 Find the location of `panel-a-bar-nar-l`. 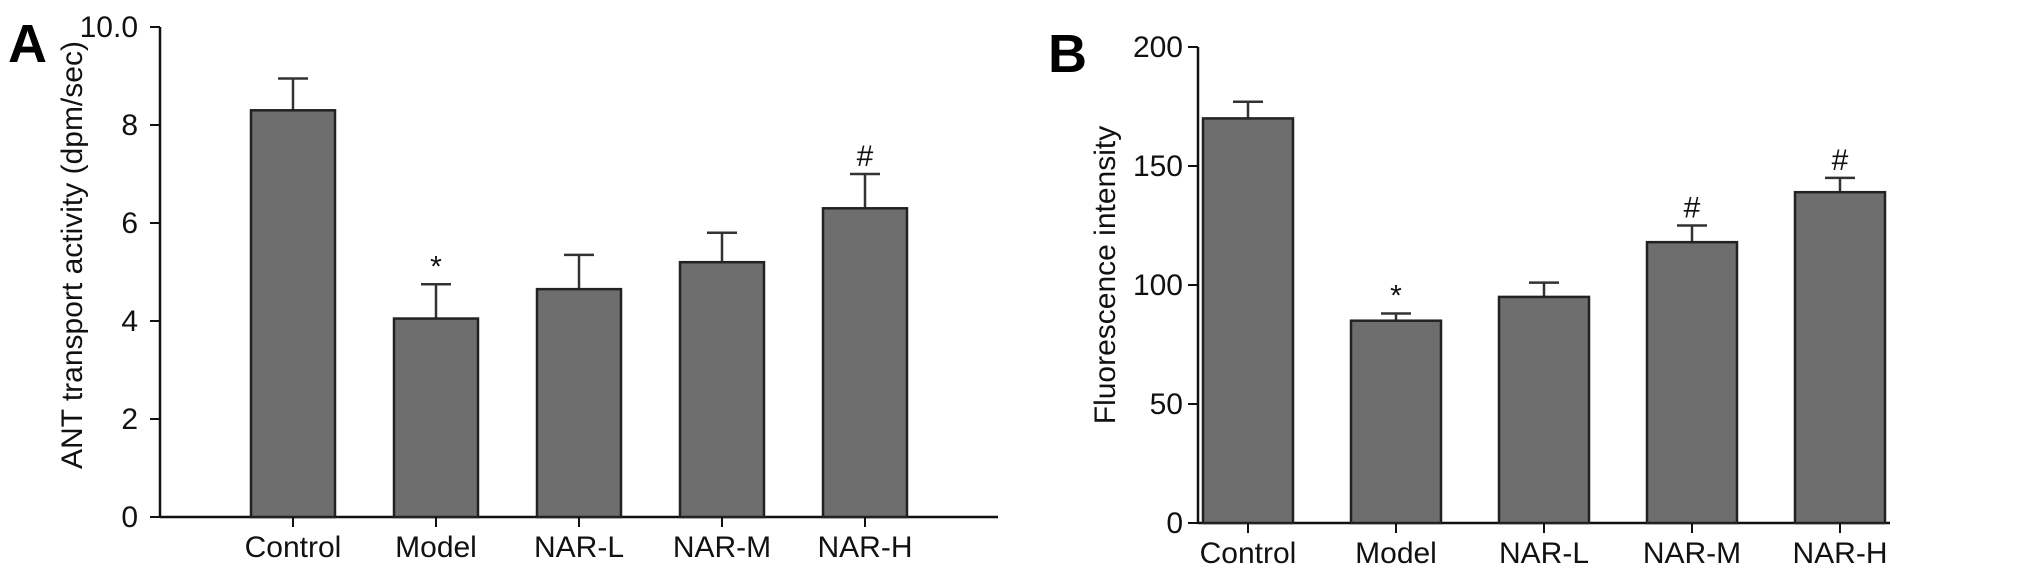

panel-a-bar-nar-l is located at coordinates (579, 403).